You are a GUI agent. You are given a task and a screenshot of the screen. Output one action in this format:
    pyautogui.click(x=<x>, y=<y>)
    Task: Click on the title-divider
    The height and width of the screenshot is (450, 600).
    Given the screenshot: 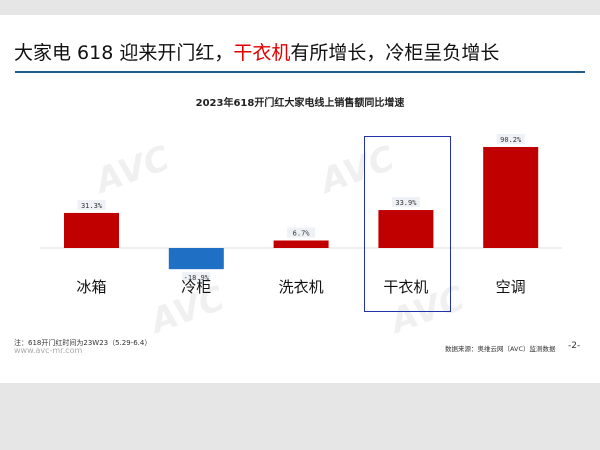 What is the action you would take?
    pyautogui.click(x=300, y=72)
    